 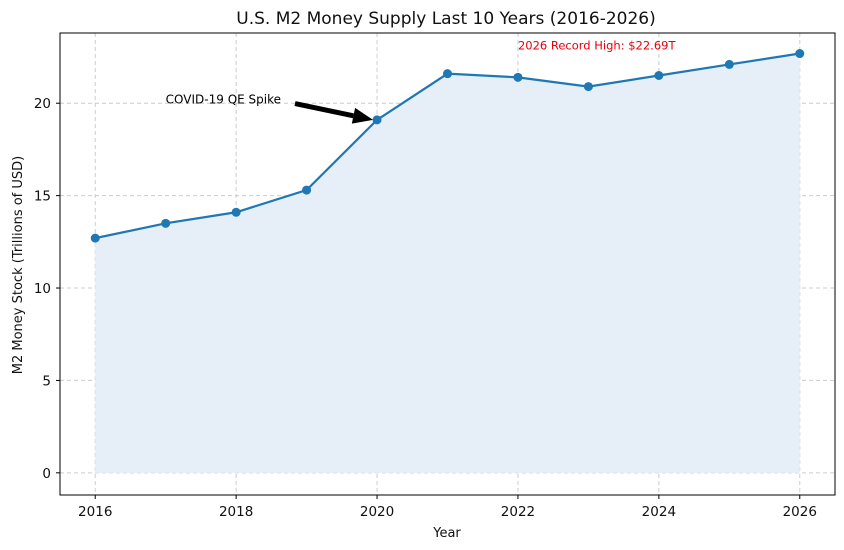 What do you see at coordinates (447, 507) in the screenshot?
I see `x-axis: 2016 2018 2020 2022 2024 2026` at bounding box center [447, 507].